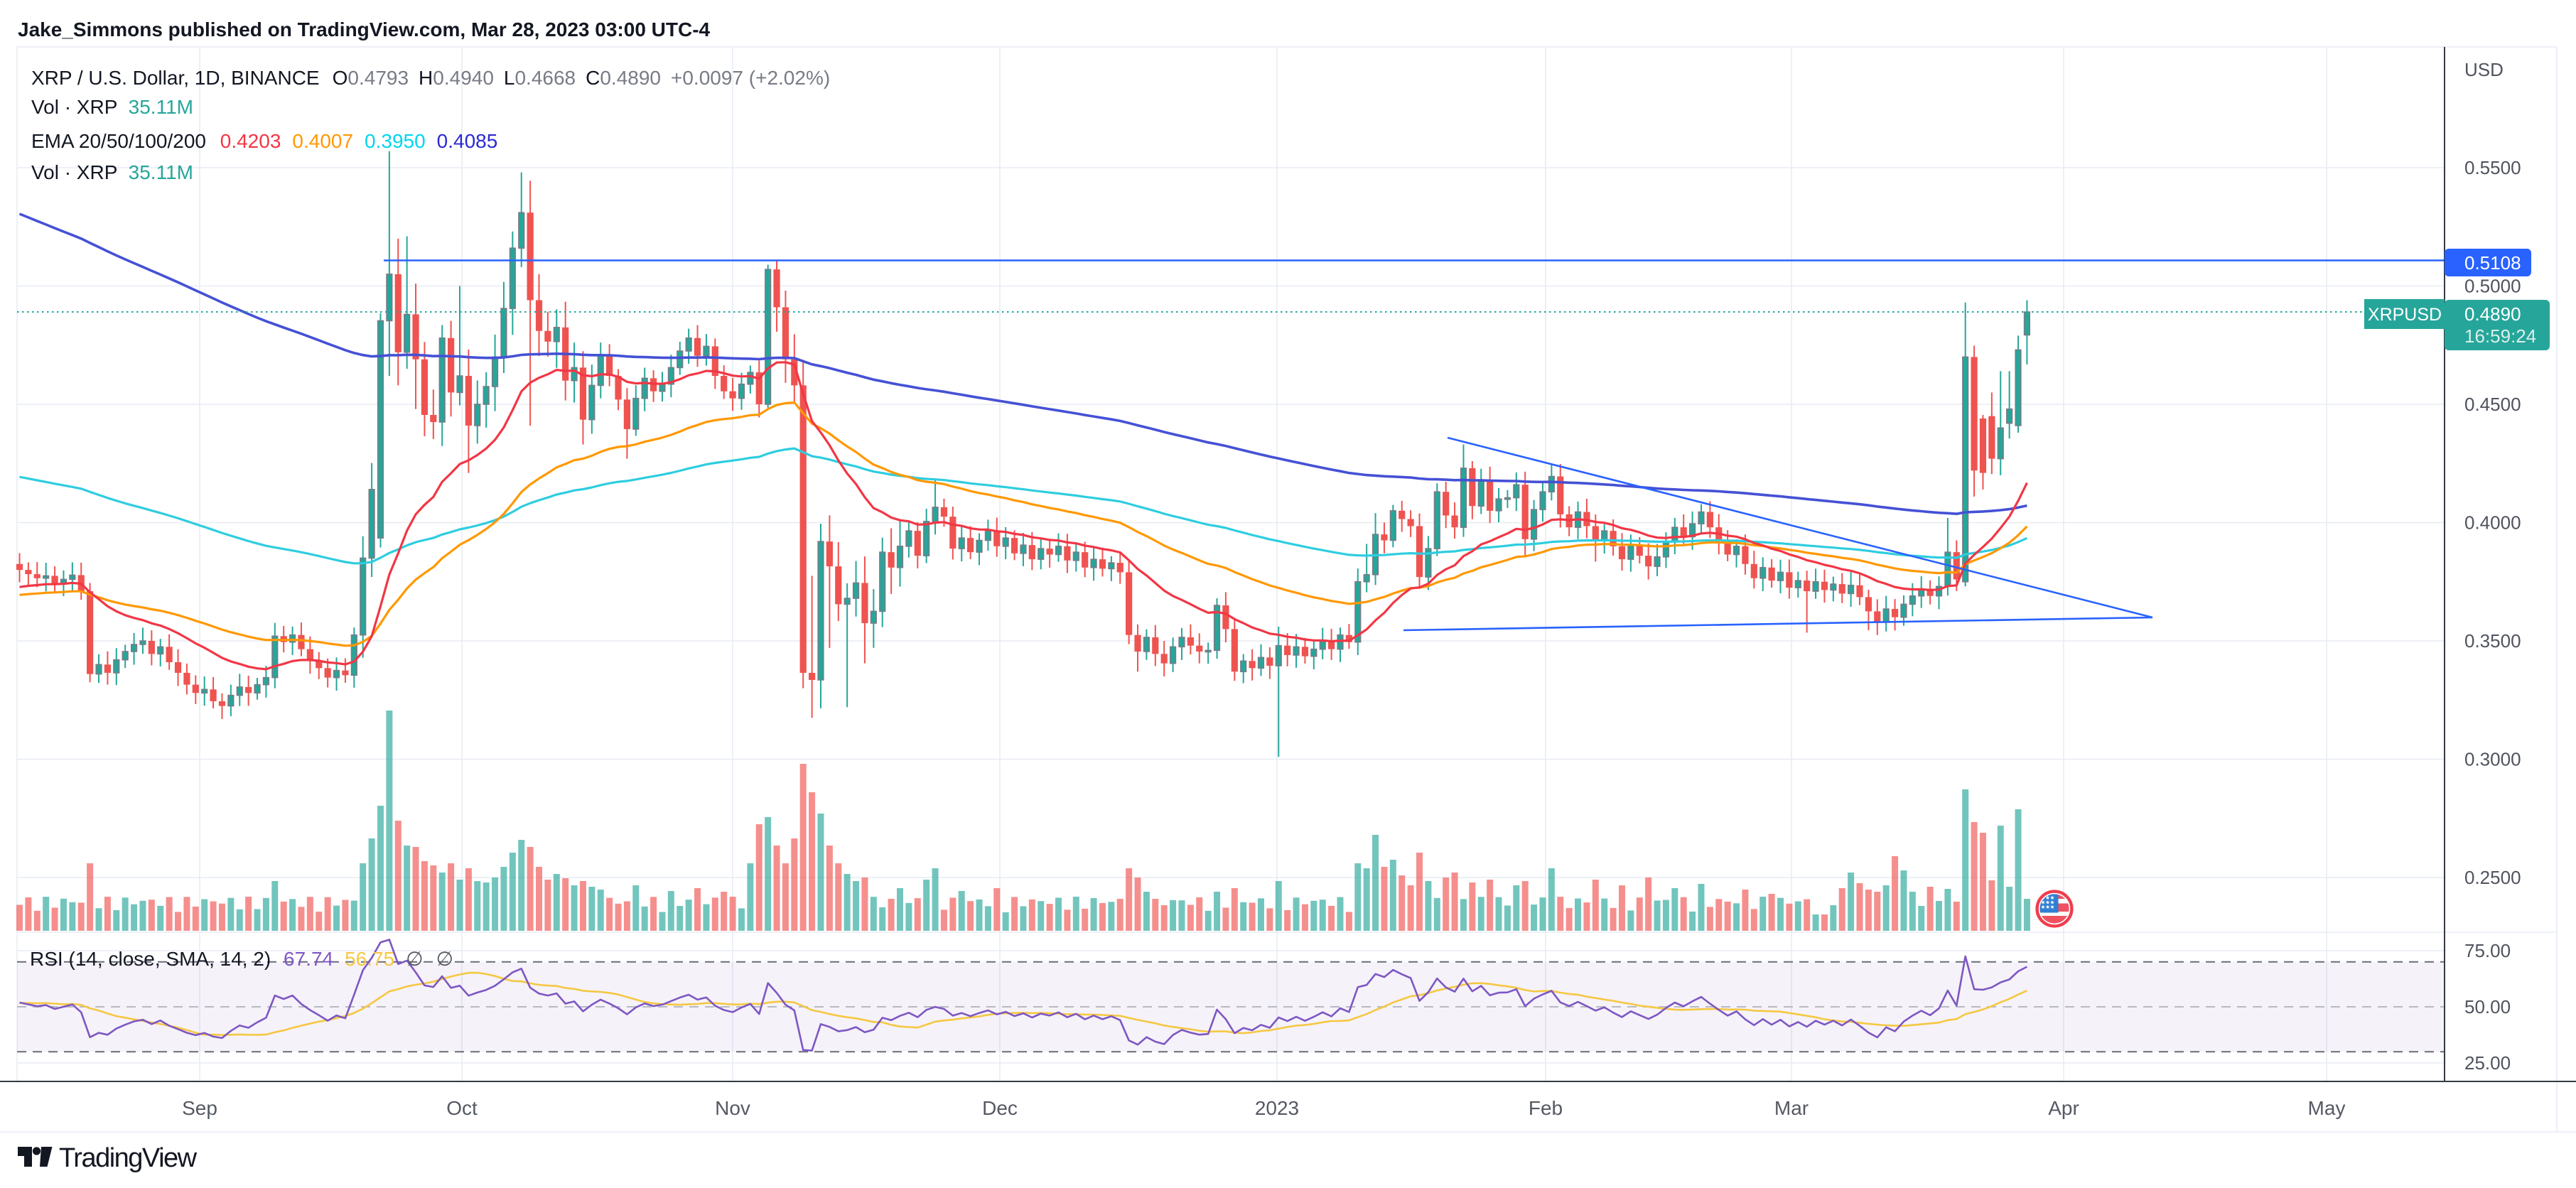  Describe the element at coordinates (2492, 167) in the screenshot. I see `svg-text: 0.5500` at that location.